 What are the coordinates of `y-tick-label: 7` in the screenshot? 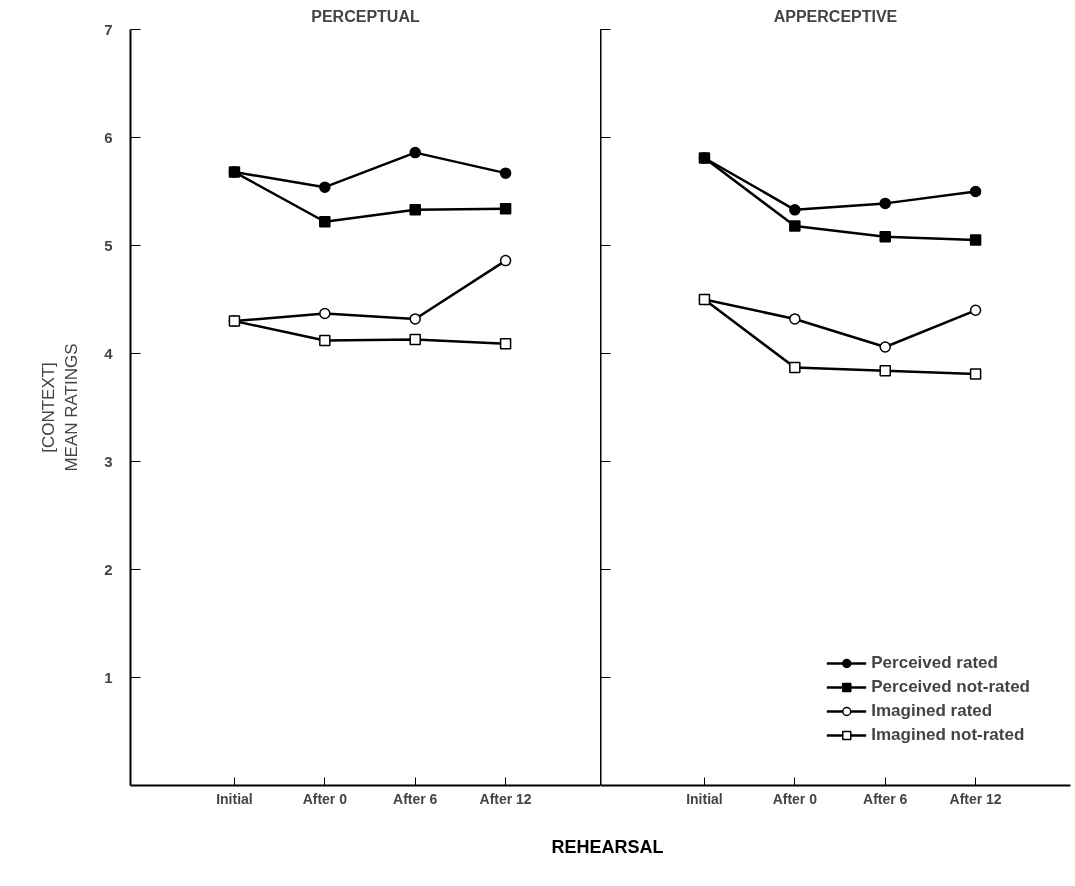 It's located at (108, 29).